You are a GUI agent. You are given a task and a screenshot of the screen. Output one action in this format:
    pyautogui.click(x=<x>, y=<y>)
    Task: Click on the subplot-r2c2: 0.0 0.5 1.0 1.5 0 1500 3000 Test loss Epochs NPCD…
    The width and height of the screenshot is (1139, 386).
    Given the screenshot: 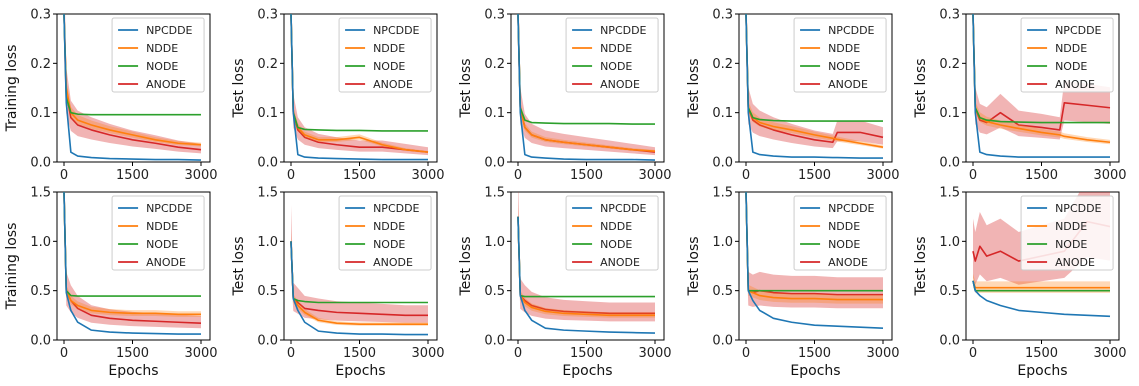 What is the action you would take?
    pyautogui.click(x=338, y=283)
    